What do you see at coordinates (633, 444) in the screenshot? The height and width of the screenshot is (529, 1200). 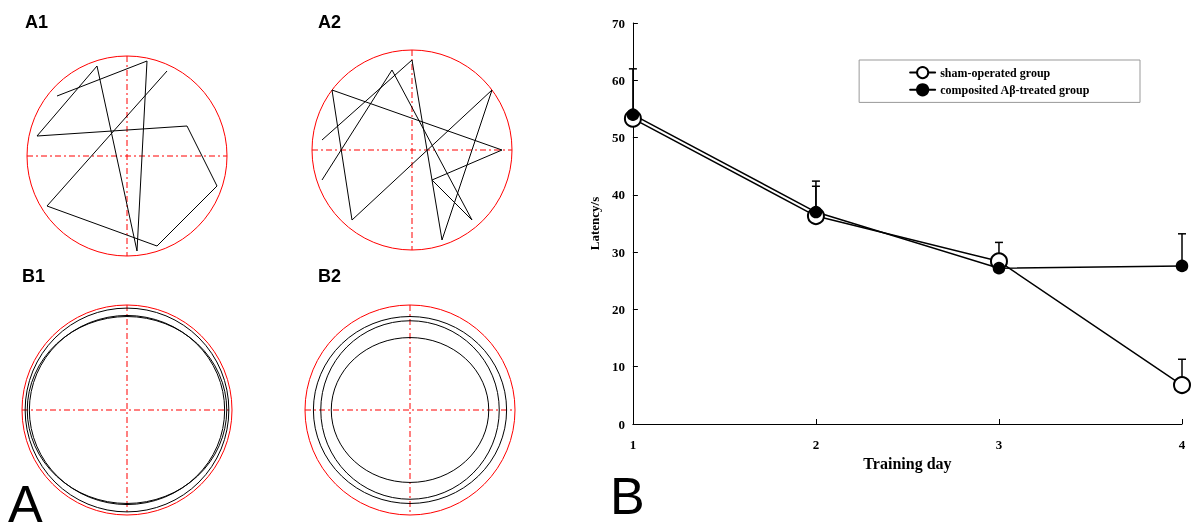 I see `x-tick-label: 1` at bounding box center [633, 444].